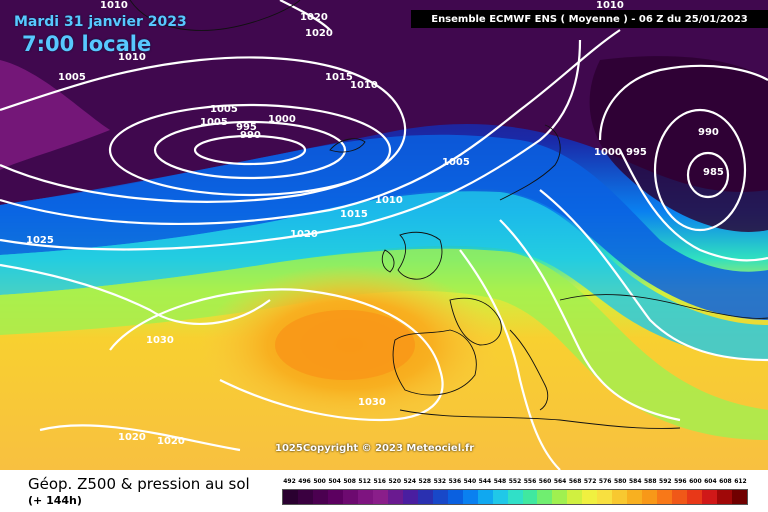 This screenshot has height=512, width=768. Describe the element at coordinates (663, 306) in the screenshot. I see `coastline-east-europe` at that location.